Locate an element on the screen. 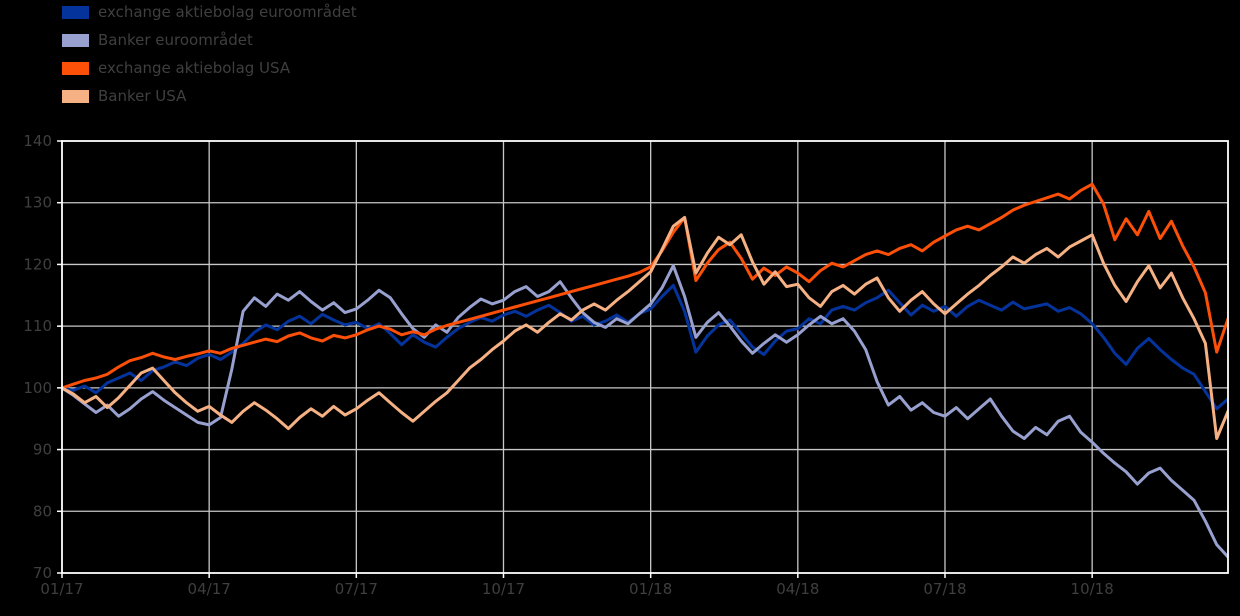  svg-text: 01/17 is located at coordinates (61, 589).